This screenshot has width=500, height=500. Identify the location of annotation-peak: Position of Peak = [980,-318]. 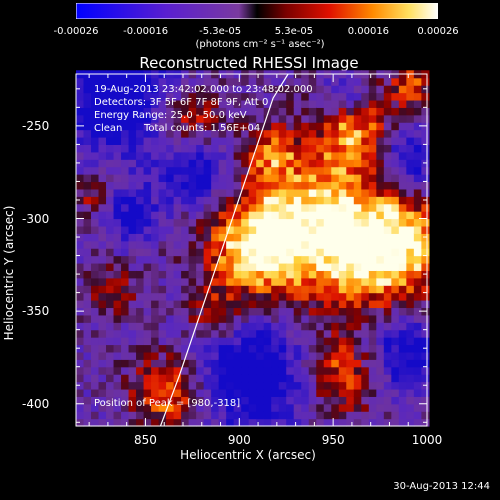
(167, 403).